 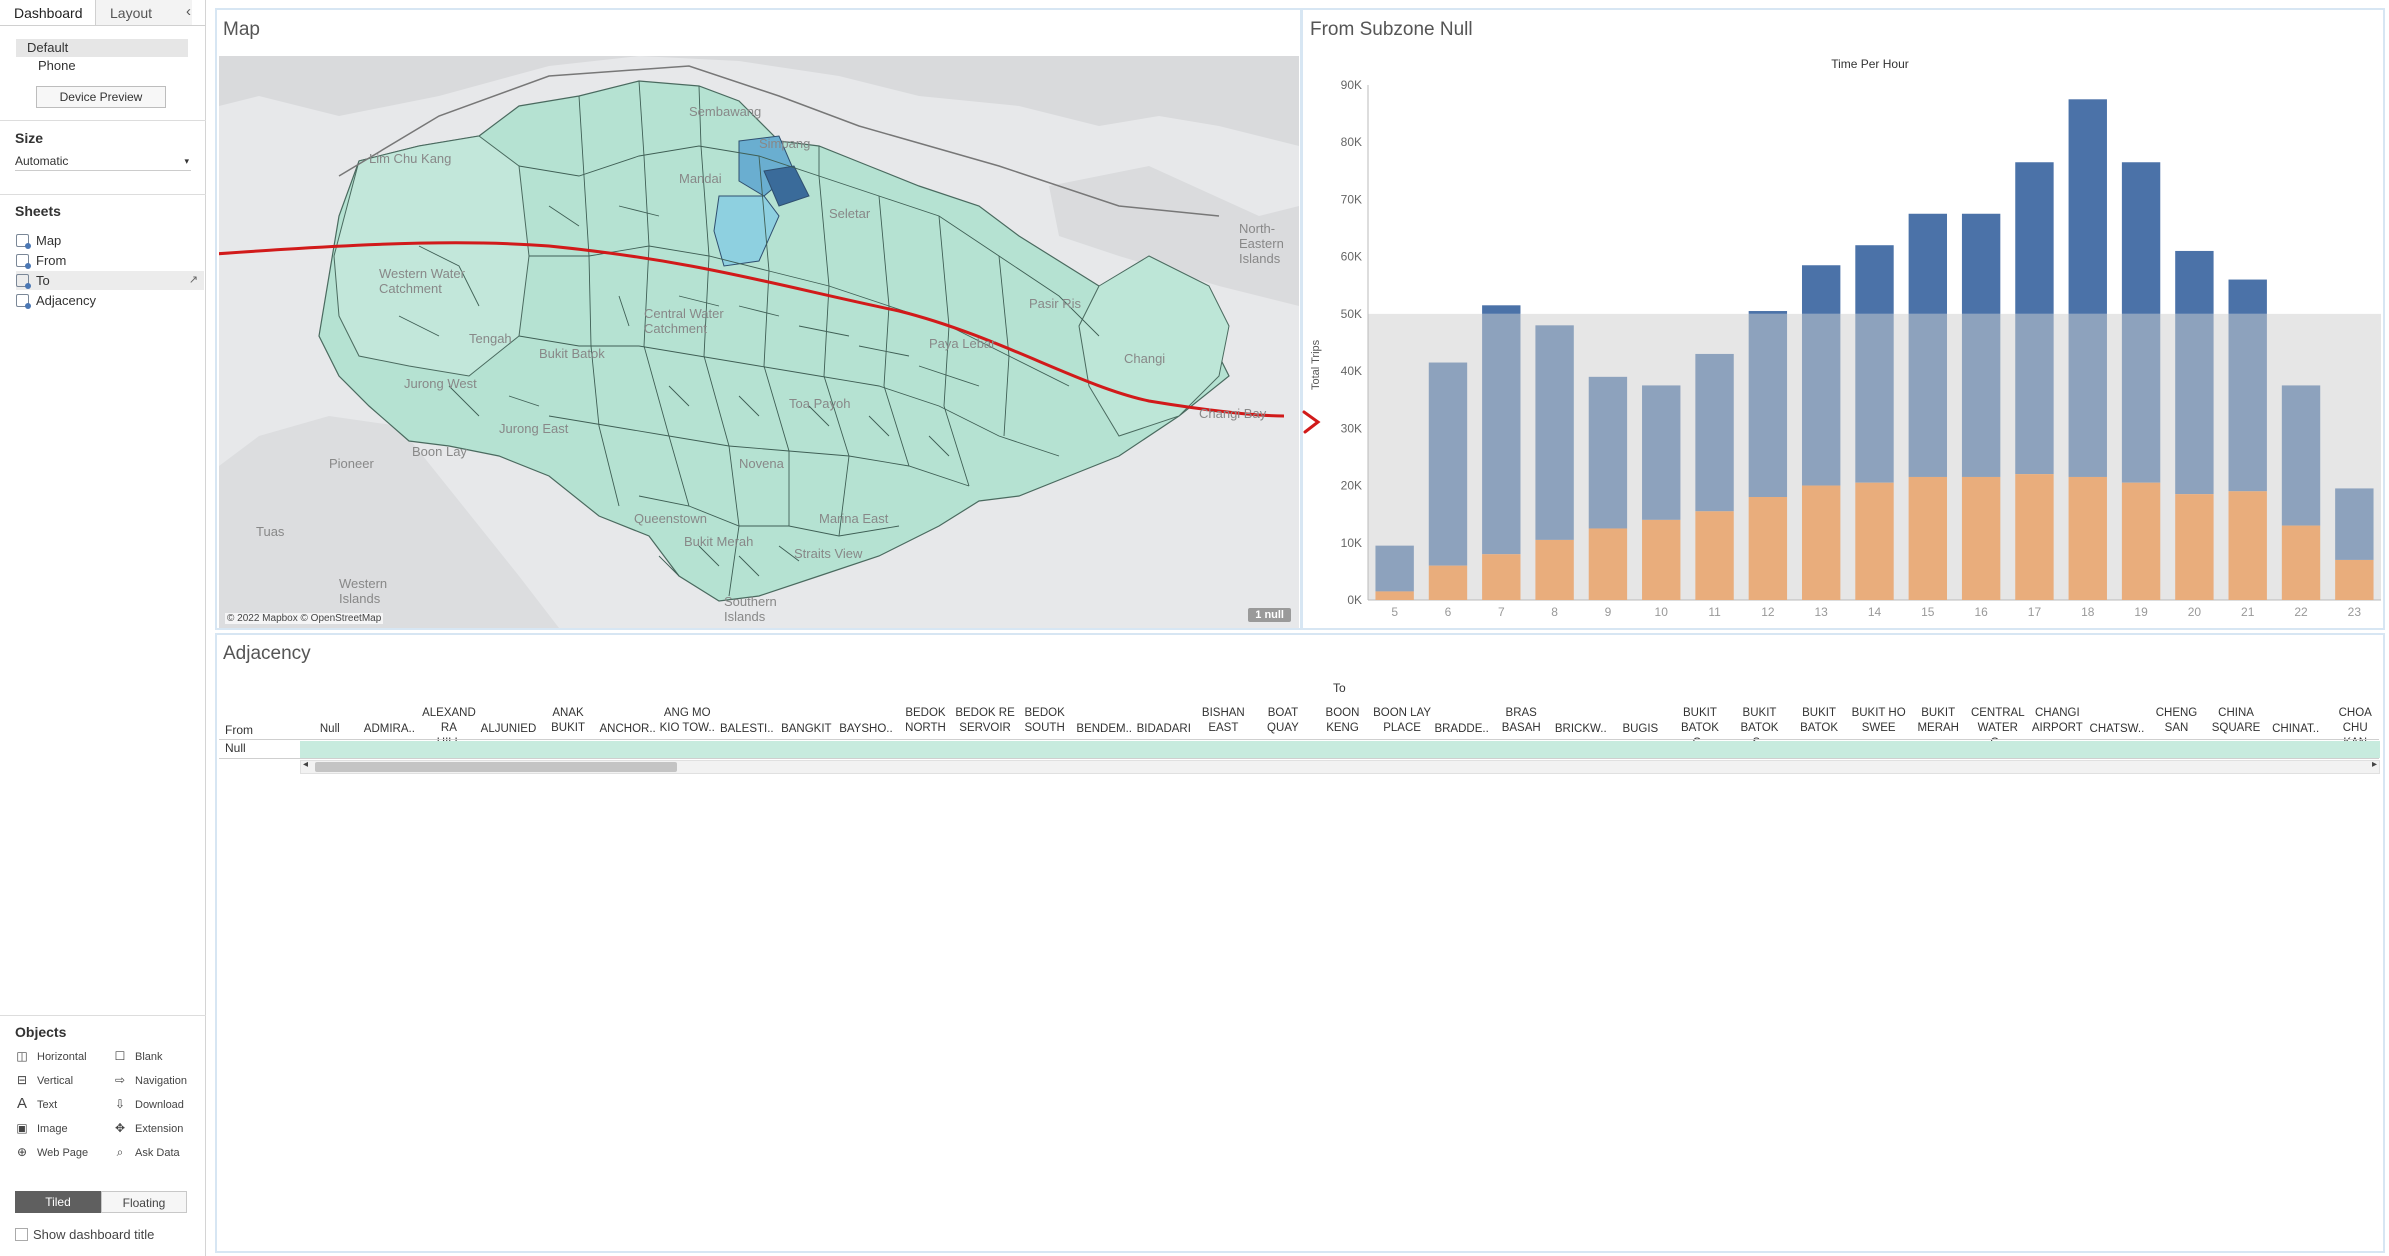 I want to click on object-vertical: ⊟ Vertical, so click(x=43, y=1080).